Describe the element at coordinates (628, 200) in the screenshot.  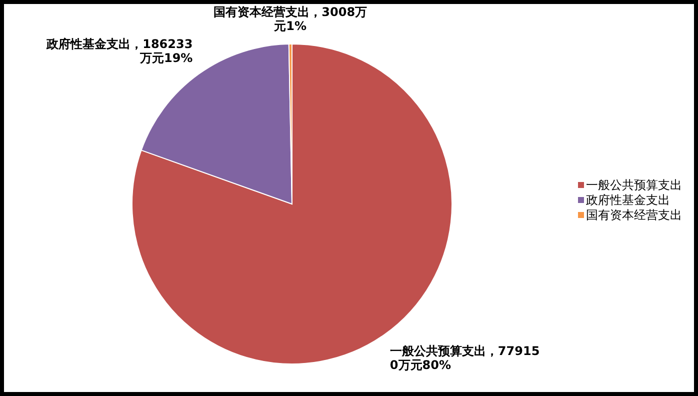
I see `legend-label: 政府性基金支出` at that location.